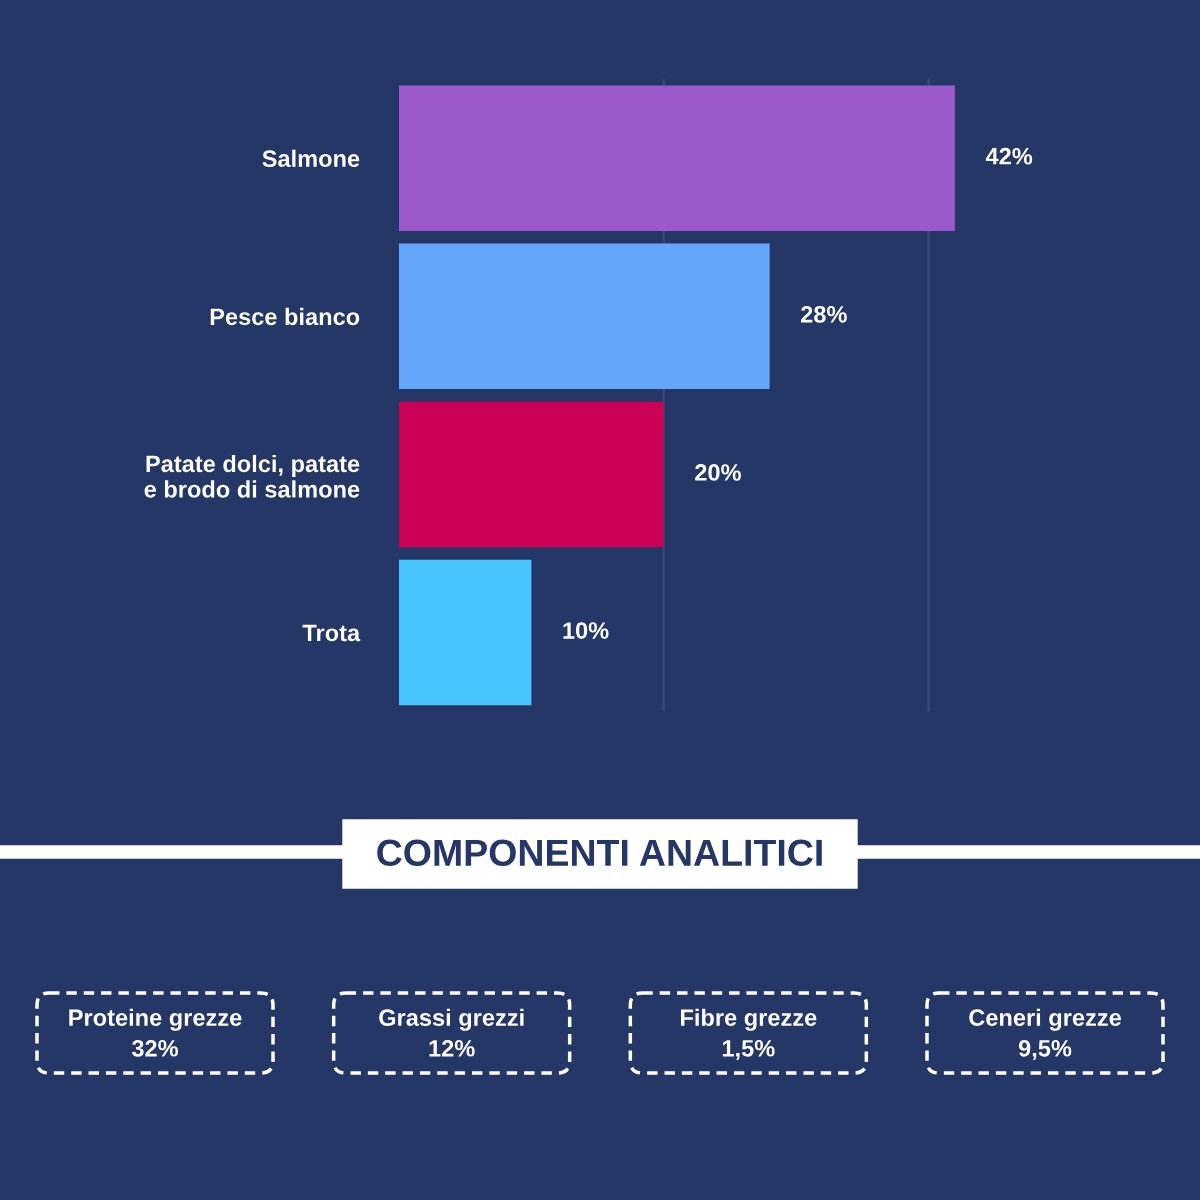 The height and width of the screenshot is (1200, 1200). Describe the element at coordinates (285, 316) in the screenshot. I see `y-tick-label: Pesce bianco` at that location.